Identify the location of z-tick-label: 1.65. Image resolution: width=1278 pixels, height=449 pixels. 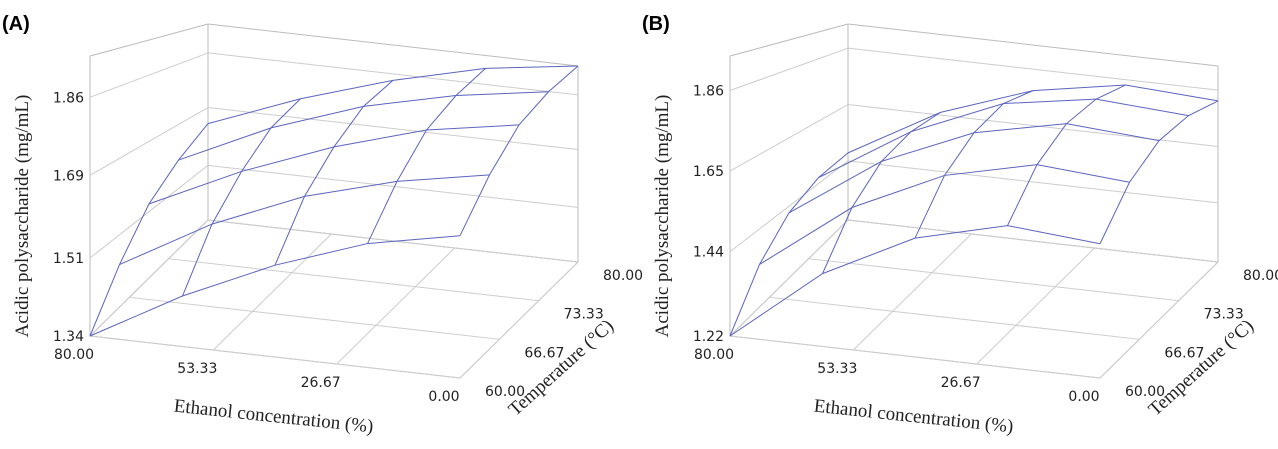
(708, 172).